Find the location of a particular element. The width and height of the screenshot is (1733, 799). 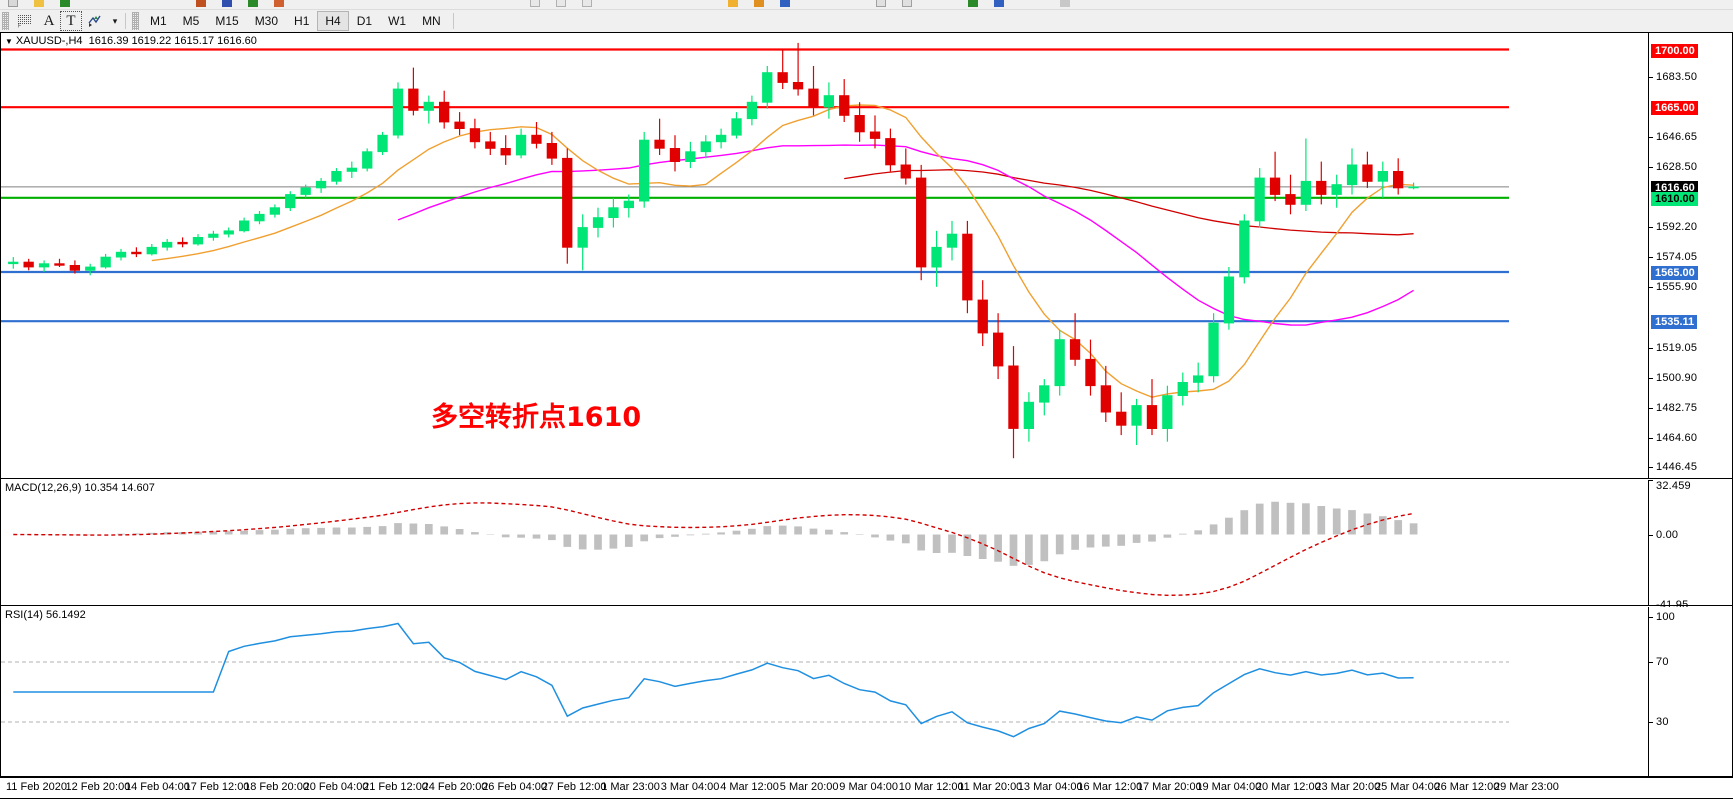

price-tag-1665.00: 1665.00 is located at coordinates (1674, 108).